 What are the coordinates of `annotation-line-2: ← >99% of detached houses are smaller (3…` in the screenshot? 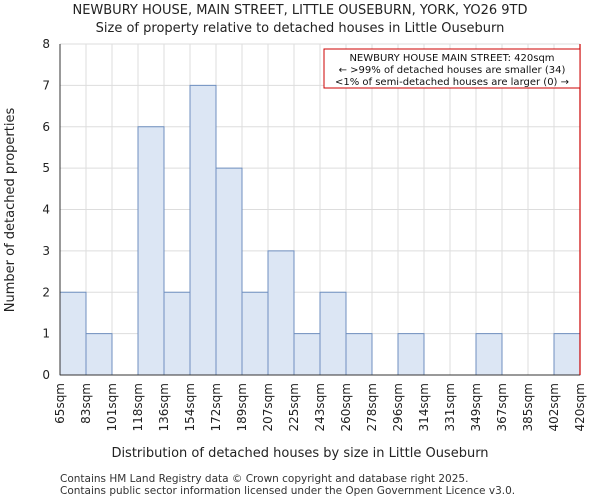 It's located at (452, 70).